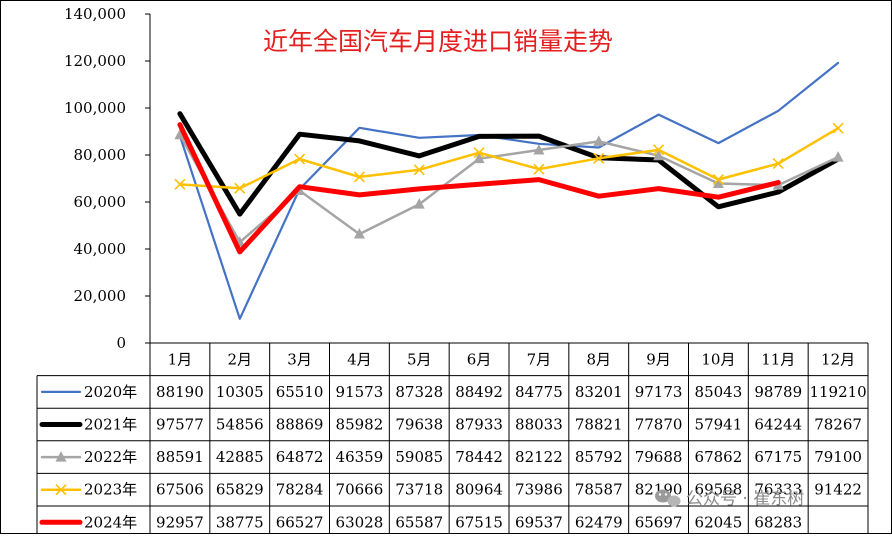  What do you see at coordinates (100, 202) in the screenshot?
I see `y-tick-label: 60,000` at bounding box center [100, 202].